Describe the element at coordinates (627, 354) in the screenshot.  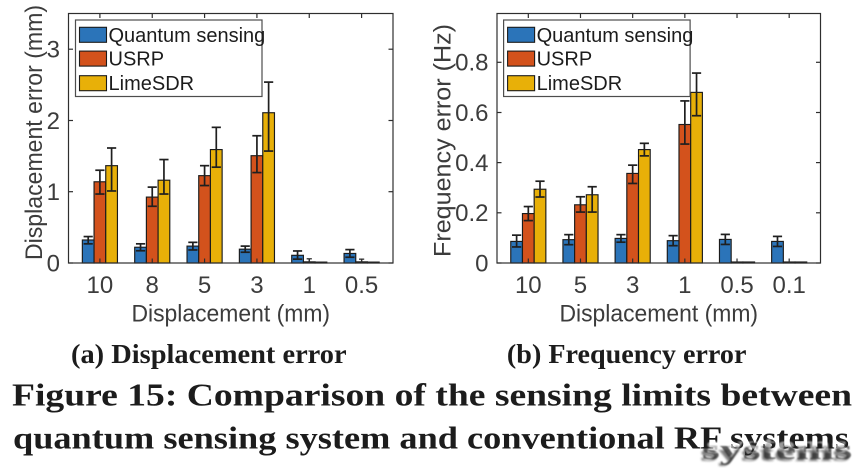
I see `svg-text: (b) Frequency error` at that location.